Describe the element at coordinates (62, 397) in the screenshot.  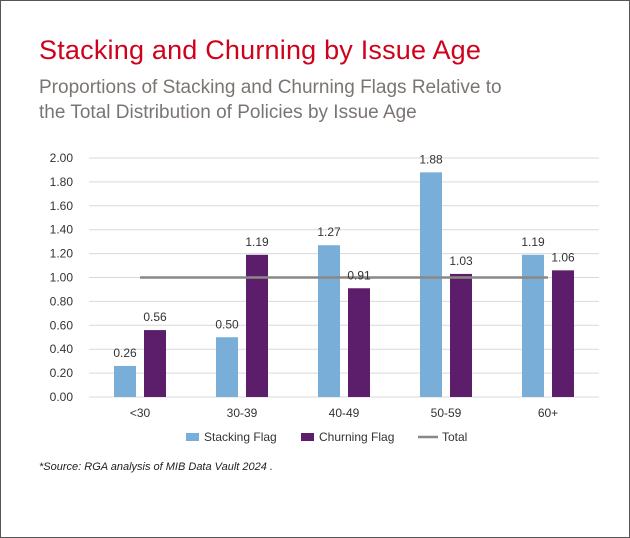
I see `y-tick-label: 0.00` at that location.